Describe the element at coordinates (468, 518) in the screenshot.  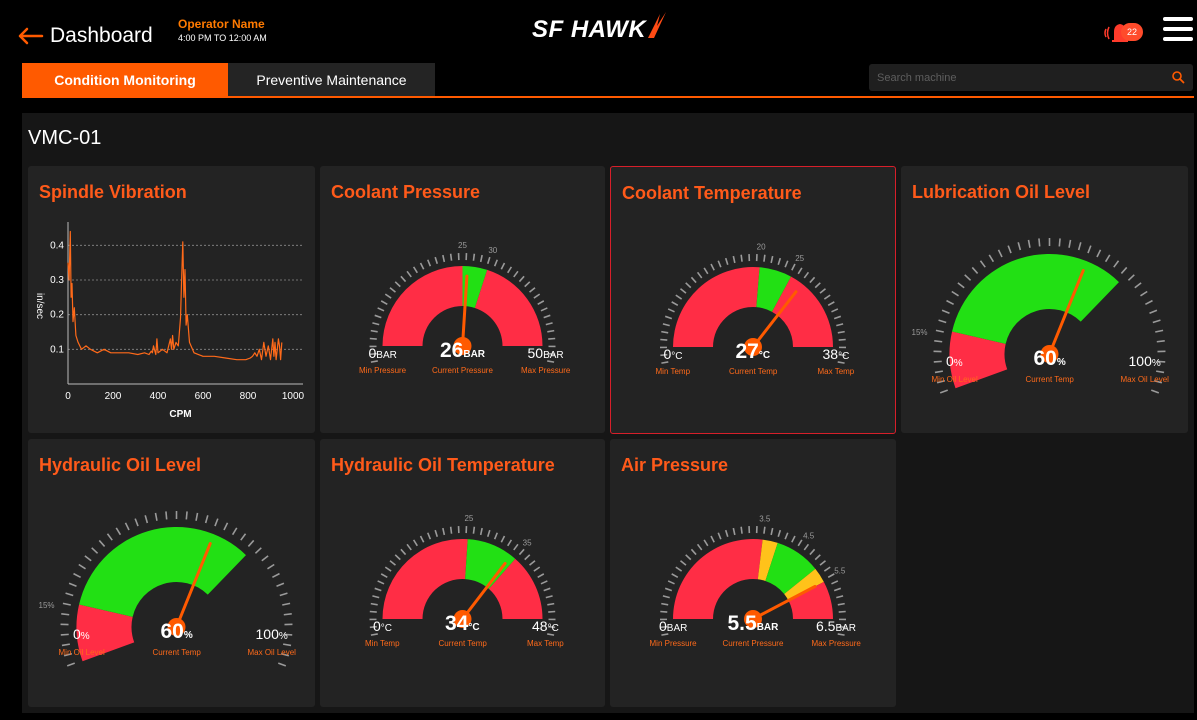
I see `gauge-scale-label: 25` at that location.